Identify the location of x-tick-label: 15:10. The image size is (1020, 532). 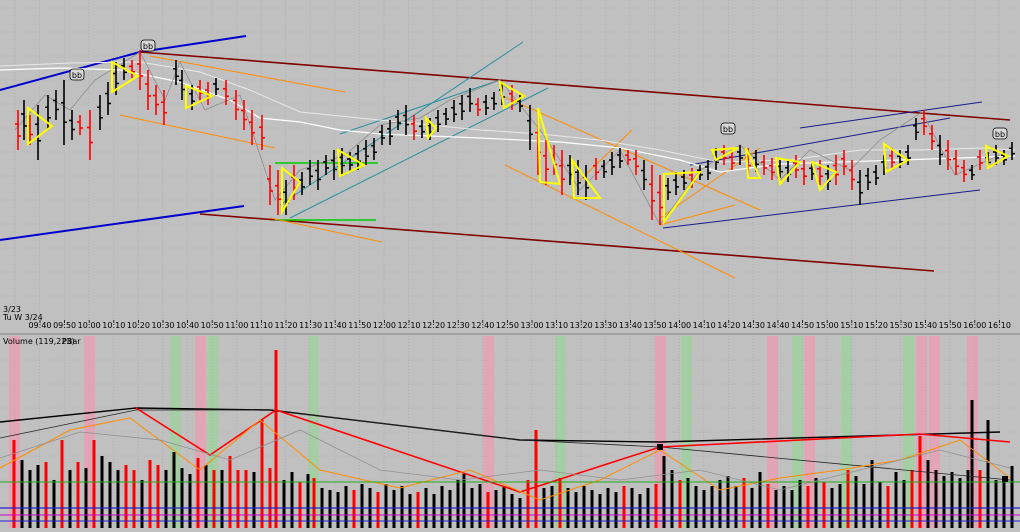
(851, 325).